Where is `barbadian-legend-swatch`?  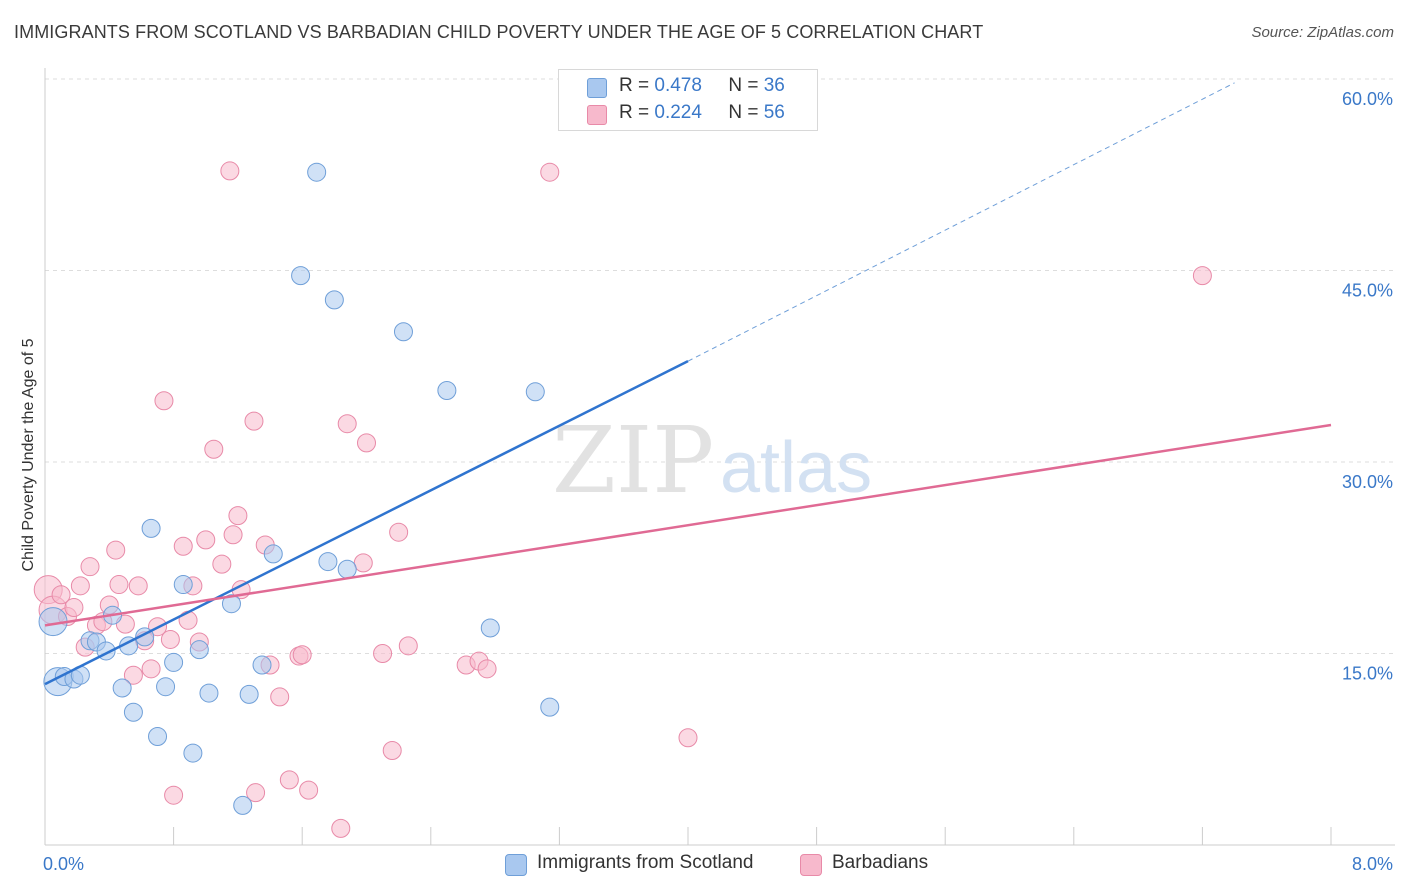 barbadian-legend-swatch is located at coordinates (811, 865).